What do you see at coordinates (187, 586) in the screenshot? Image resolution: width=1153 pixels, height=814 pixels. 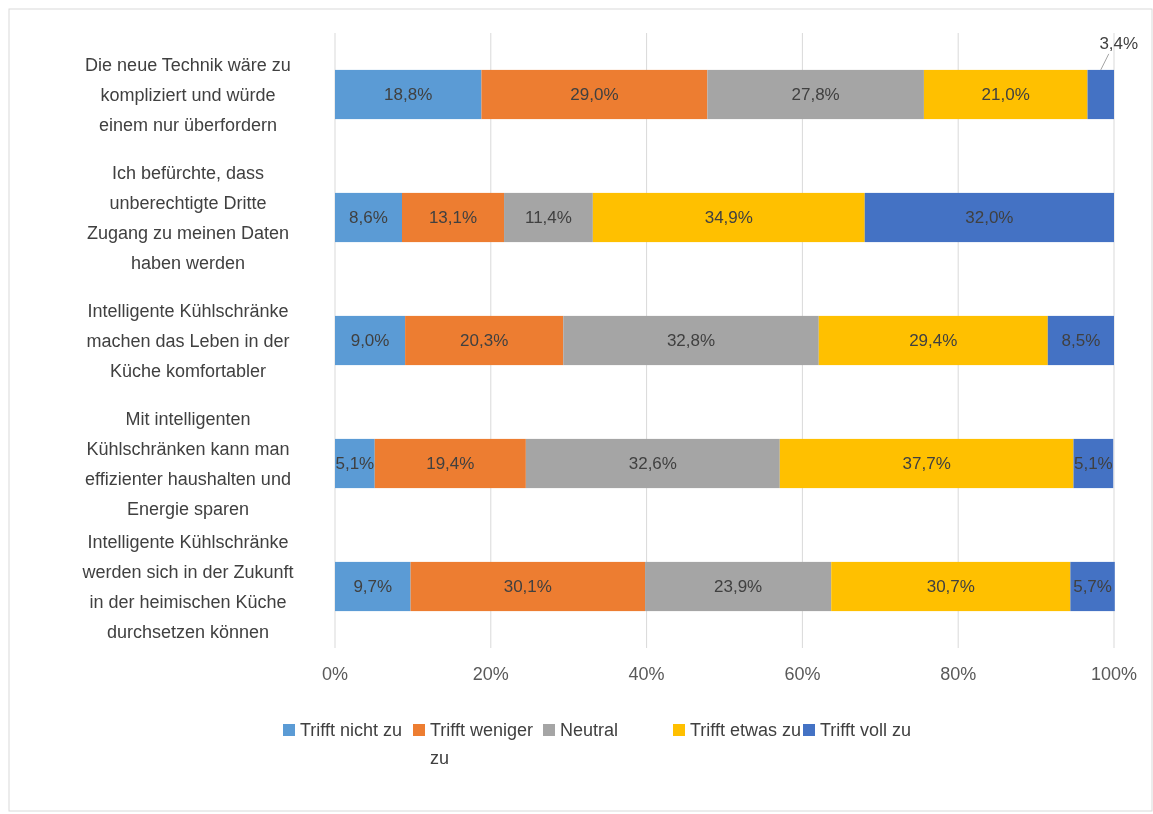 I see `y-tick-label: Intelligente Kühlschränke werden sich in der Zukunft in der heimischen Küche durchsetzen können` at bounding box center [187, 586].